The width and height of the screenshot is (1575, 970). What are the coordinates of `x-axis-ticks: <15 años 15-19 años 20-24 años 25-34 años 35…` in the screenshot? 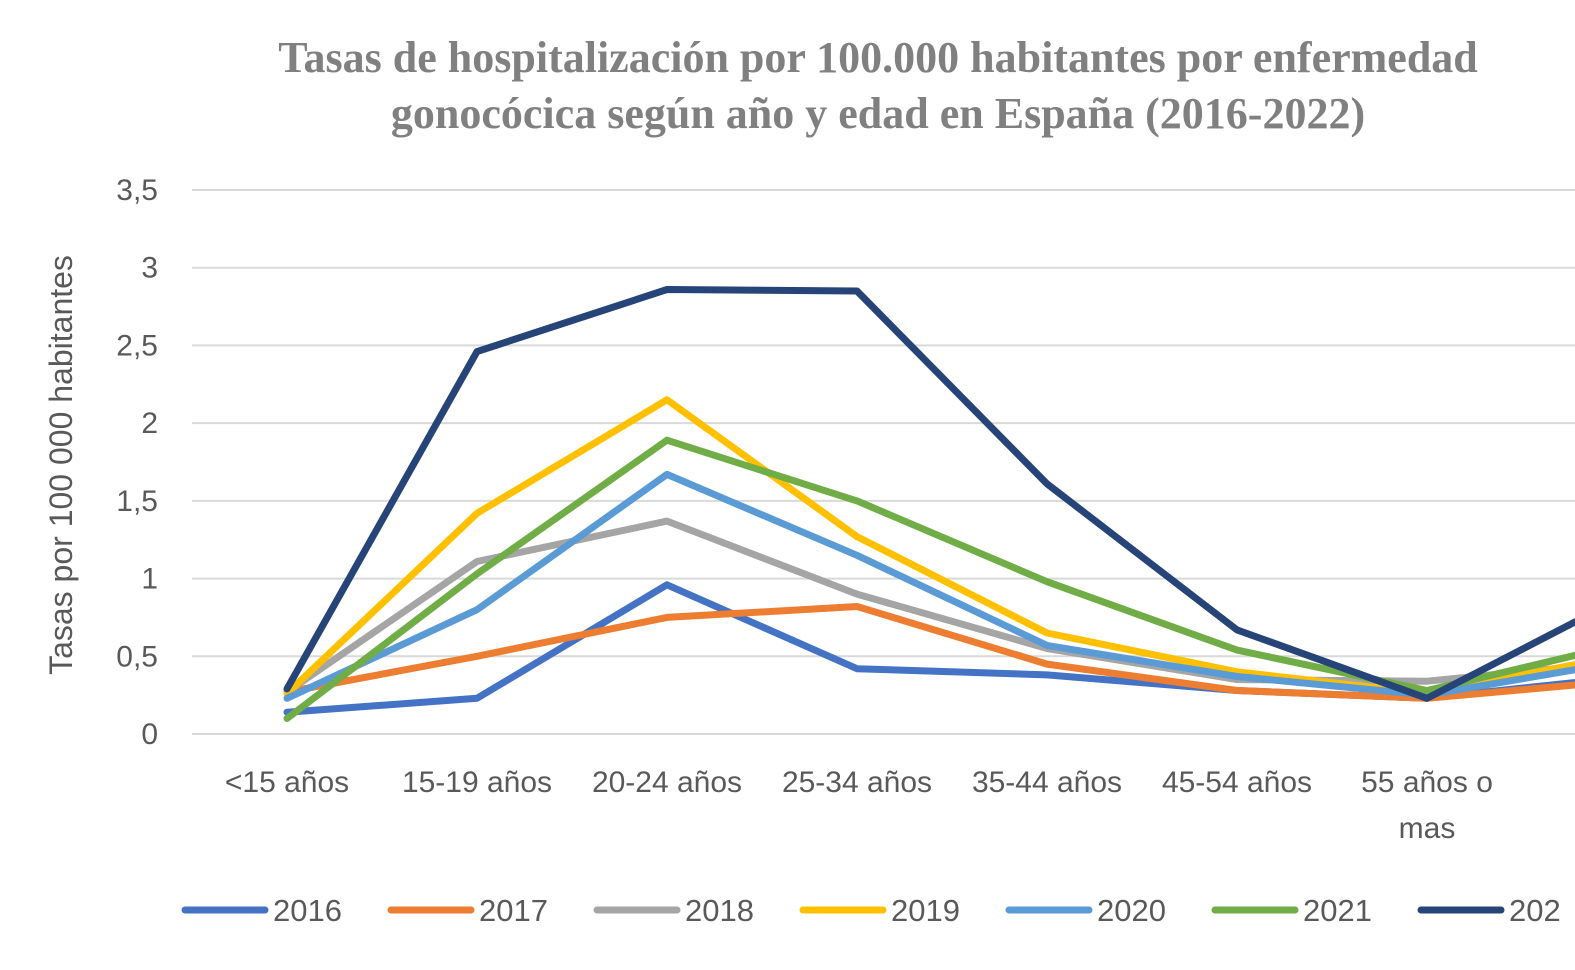 It's located at (859, 805).